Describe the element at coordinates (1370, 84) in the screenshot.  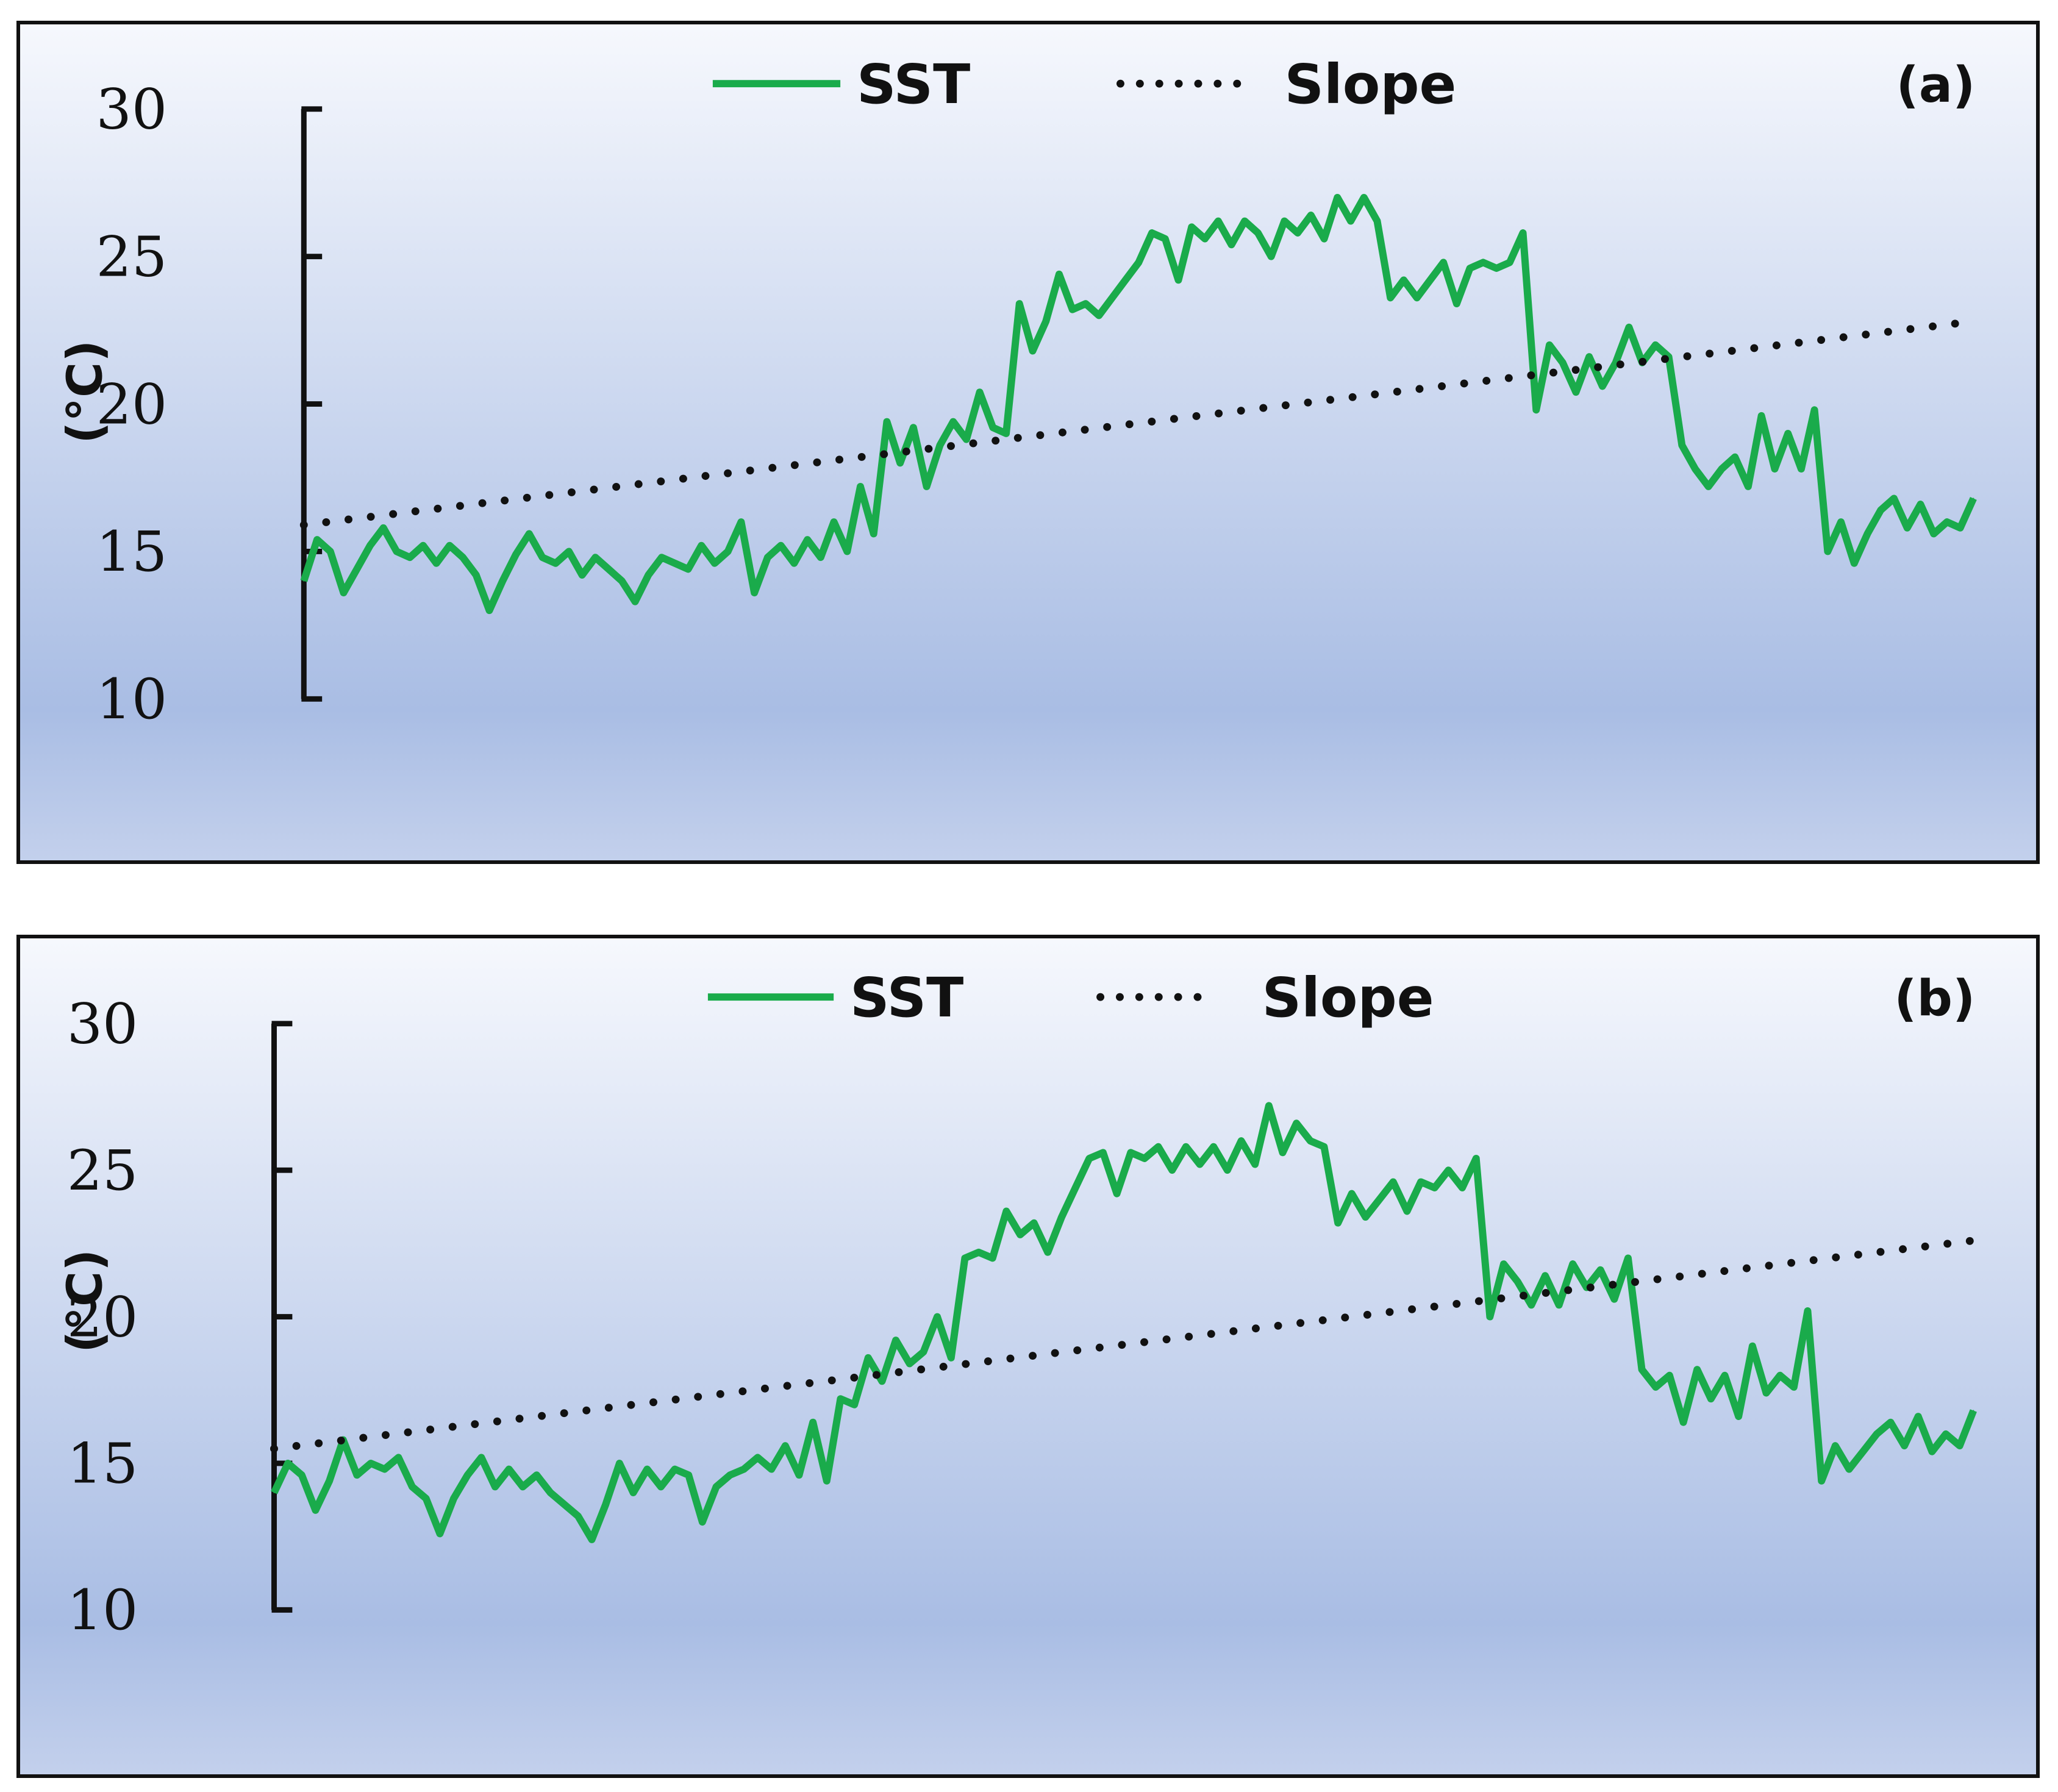
I see `legend-slope-label: Slope` at that location.